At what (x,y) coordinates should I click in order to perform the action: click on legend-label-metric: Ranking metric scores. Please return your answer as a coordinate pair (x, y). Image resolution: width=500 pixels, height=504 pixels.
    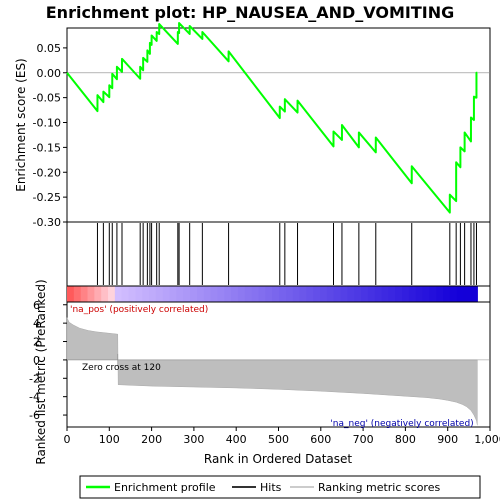
    Looking at the image, I should click on (379, 487).